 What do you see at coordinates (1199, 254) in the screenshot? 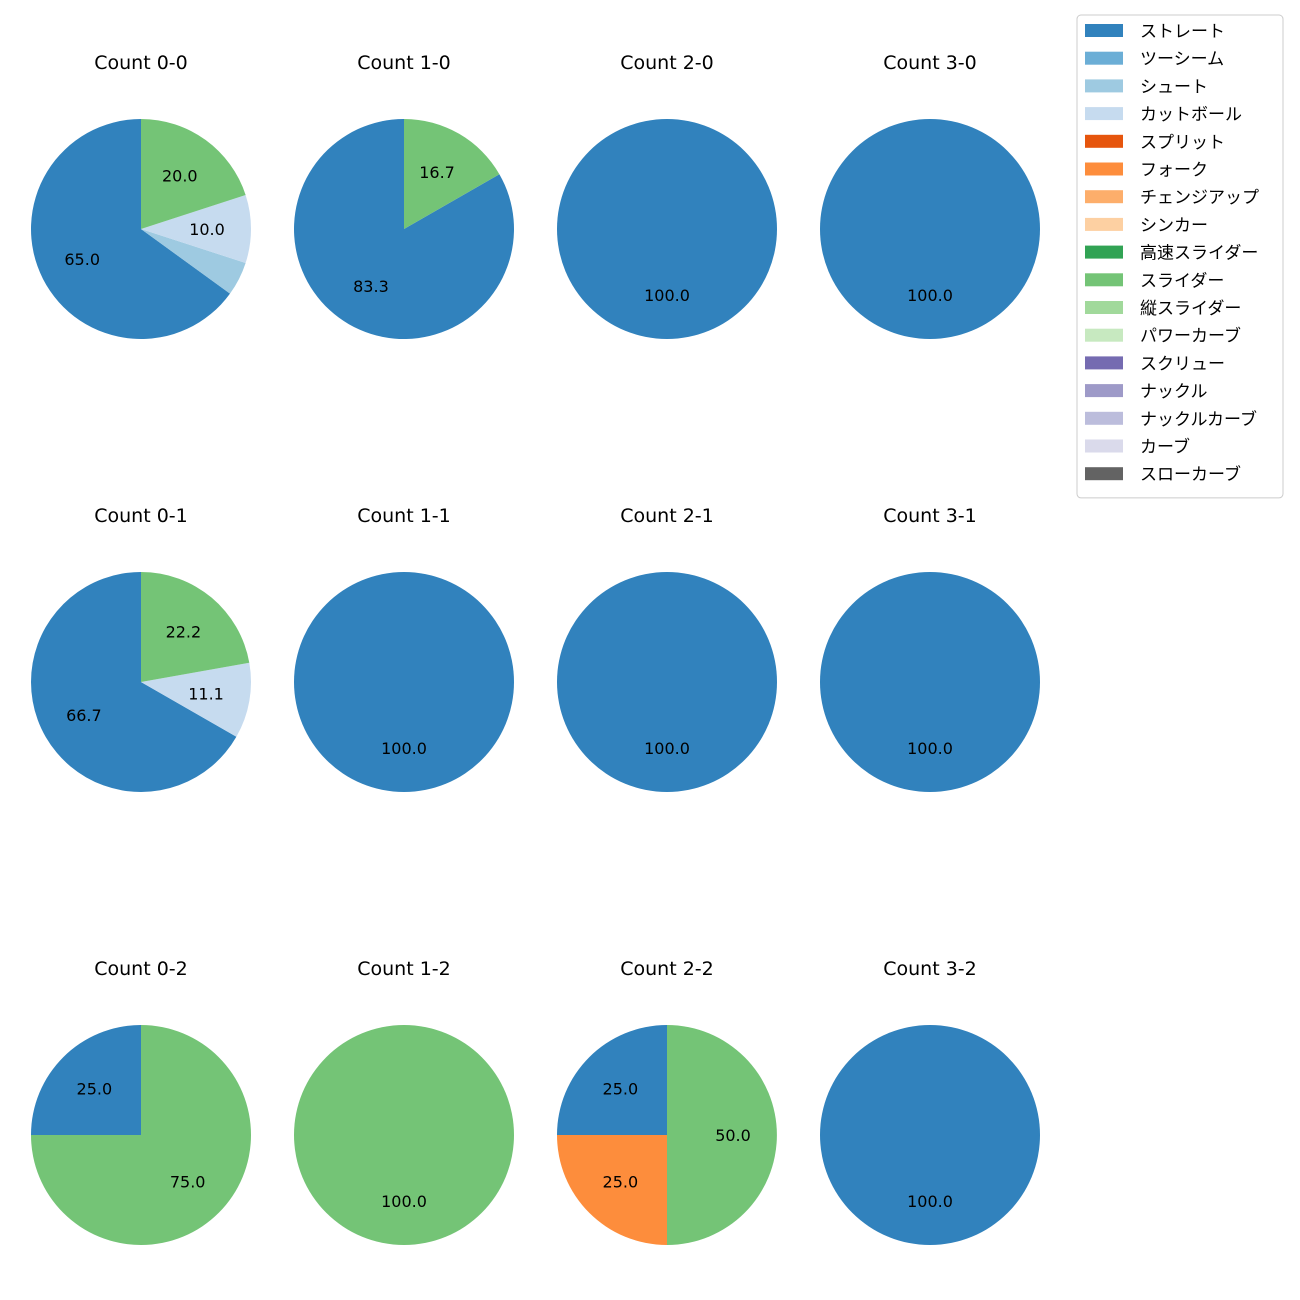
I see `legend-label: 高速スライダー` at bounding box center [1199, 254].